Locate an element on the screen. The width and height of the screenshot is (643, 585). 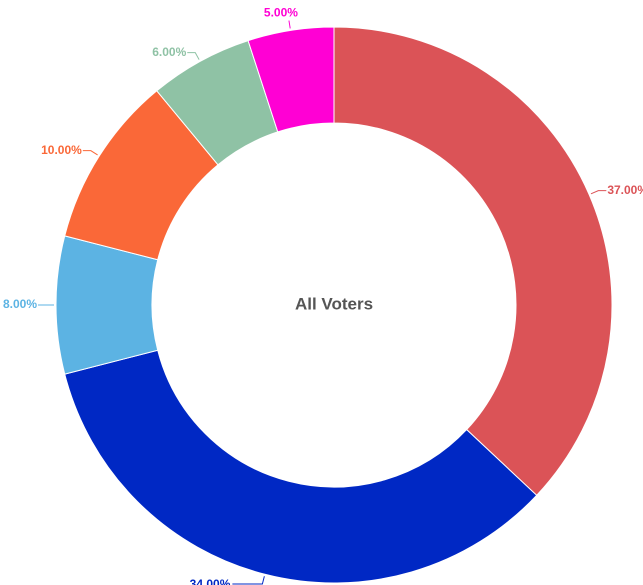
slice-value-label: 10.00% is located at coordinates (61, 150).